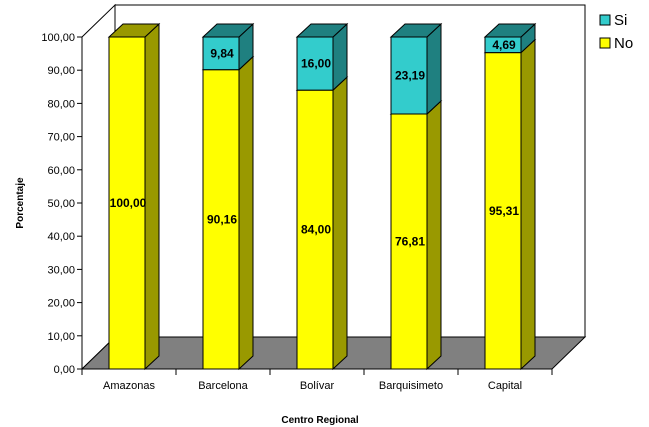 This screenshot has width=649, height=427. Describe the element at coordinates (61, 204) in the screenshot. I see `y-tick-label: 50,00` at that location.